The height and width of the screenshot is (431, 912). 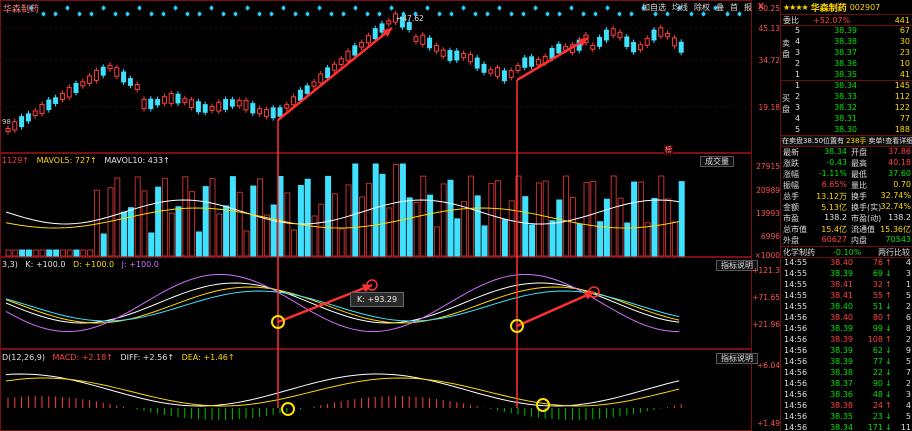 What do you see at coordinates (846, 384) in the screenshot?
I see `tick-row: 14:56 38.37 90 ↓ 2` at bounding box center [846, 384].